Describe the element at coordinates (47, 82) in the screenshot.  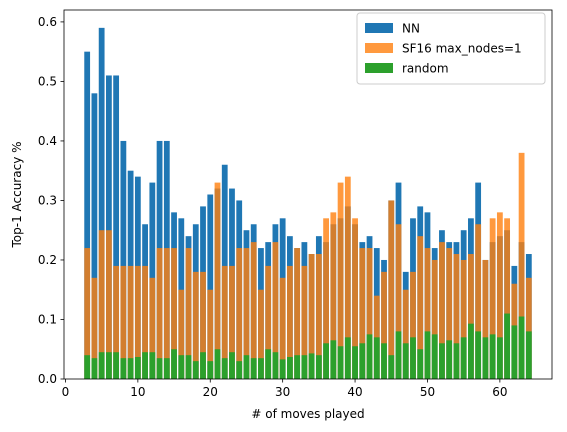
I see `y-tick-label: 0.5` at that location.